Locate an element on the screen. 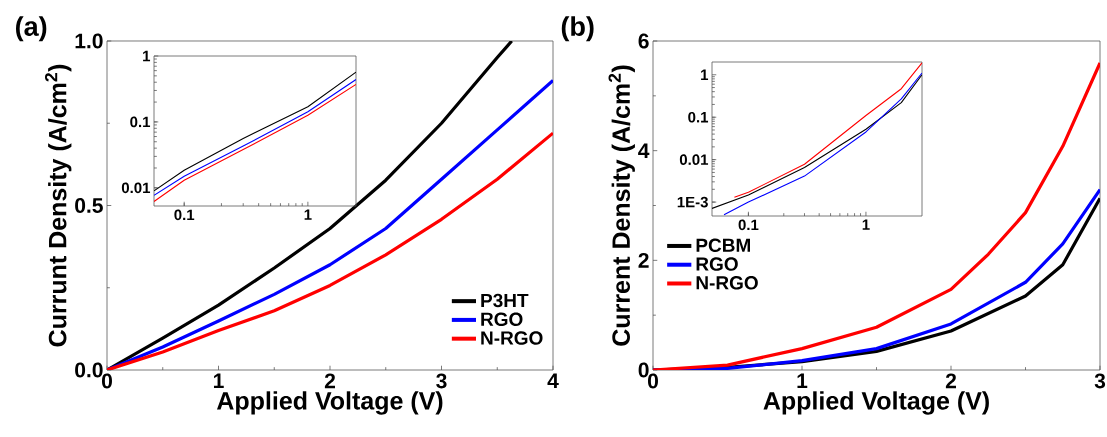 This screenshot has height=437, width=1107. y-tick-label: 0.0 is located at coordinates (89, 370).